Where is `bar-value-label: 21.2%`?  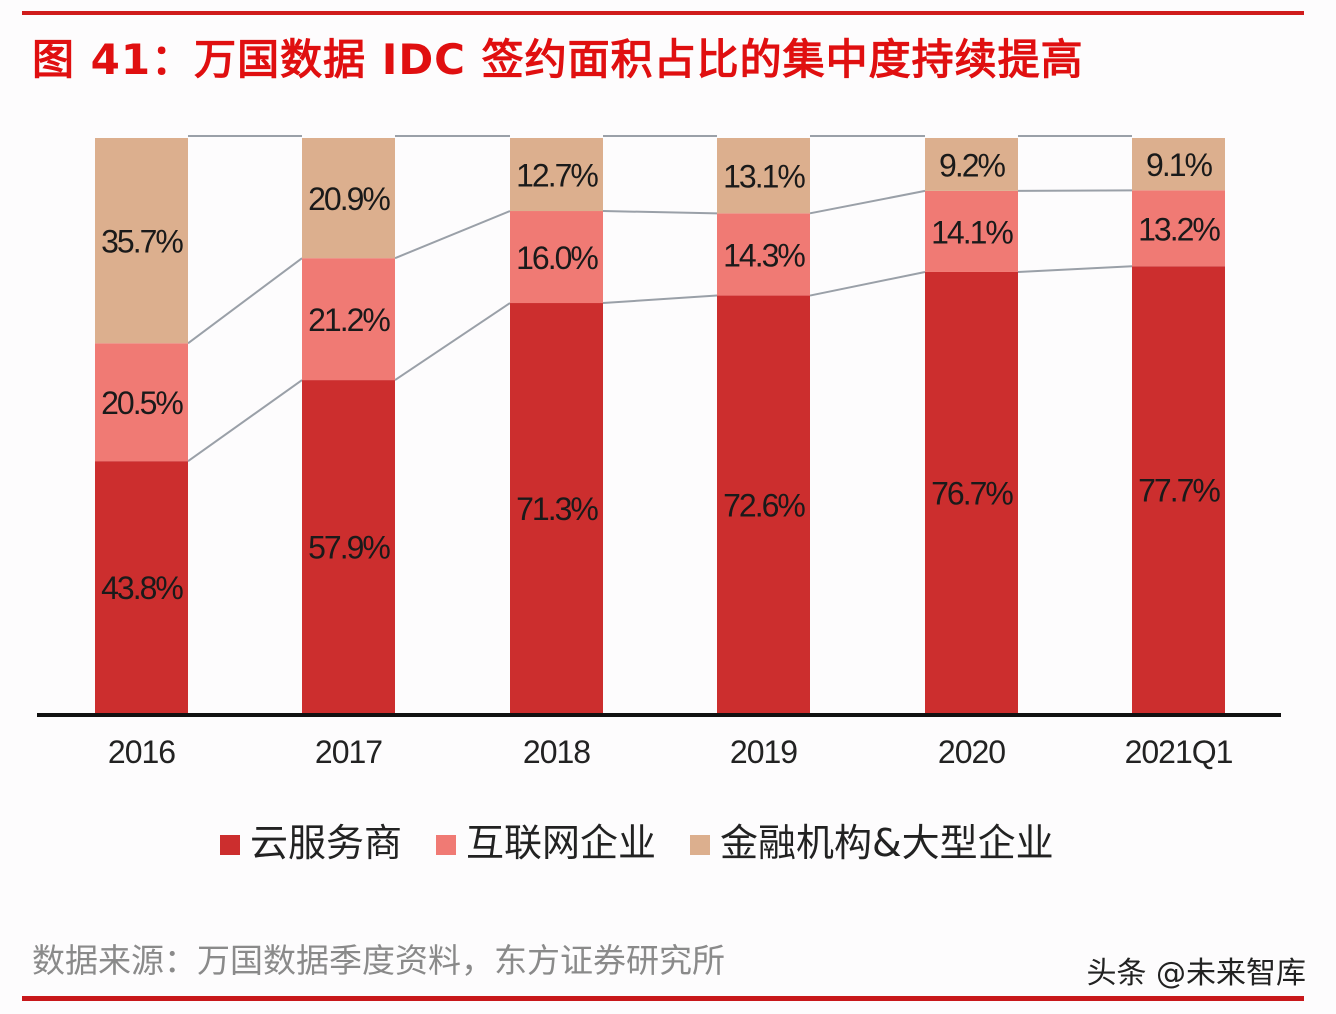
bar-value-label: 21.2% is located at coordinates (349, 320).